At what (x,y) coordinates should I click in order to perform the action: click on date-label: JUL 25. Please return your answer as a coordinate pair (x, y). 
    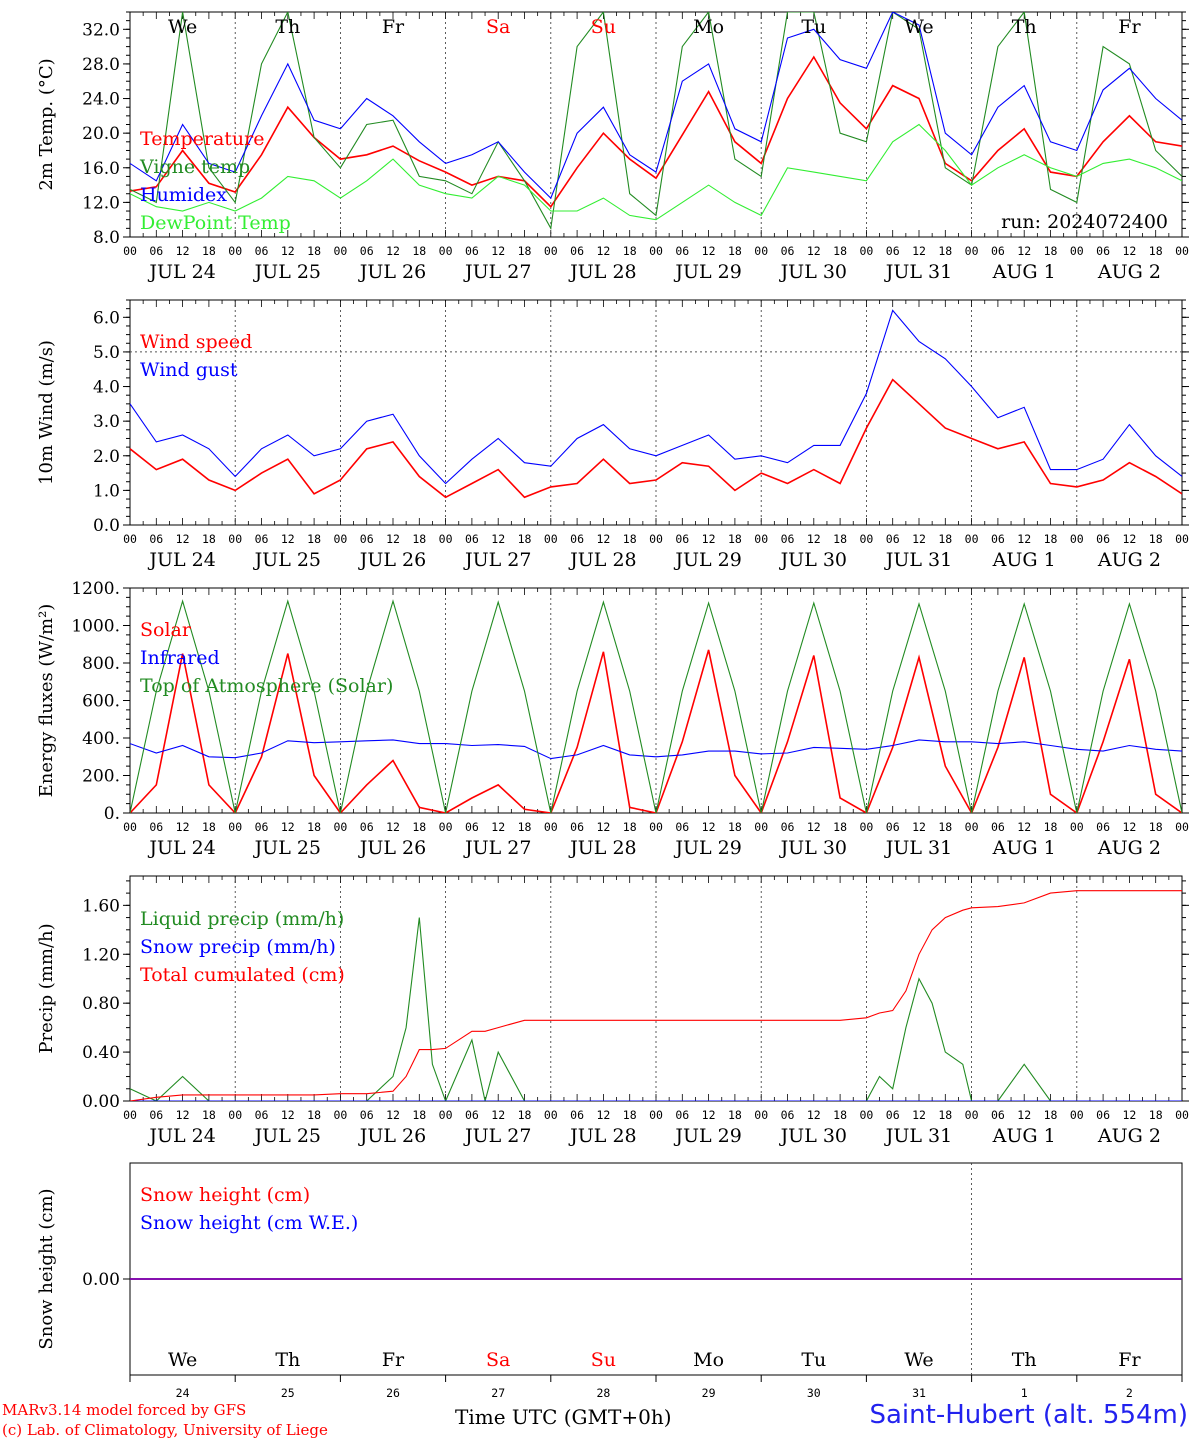
    Looking at the image, I should click on (287, 272).